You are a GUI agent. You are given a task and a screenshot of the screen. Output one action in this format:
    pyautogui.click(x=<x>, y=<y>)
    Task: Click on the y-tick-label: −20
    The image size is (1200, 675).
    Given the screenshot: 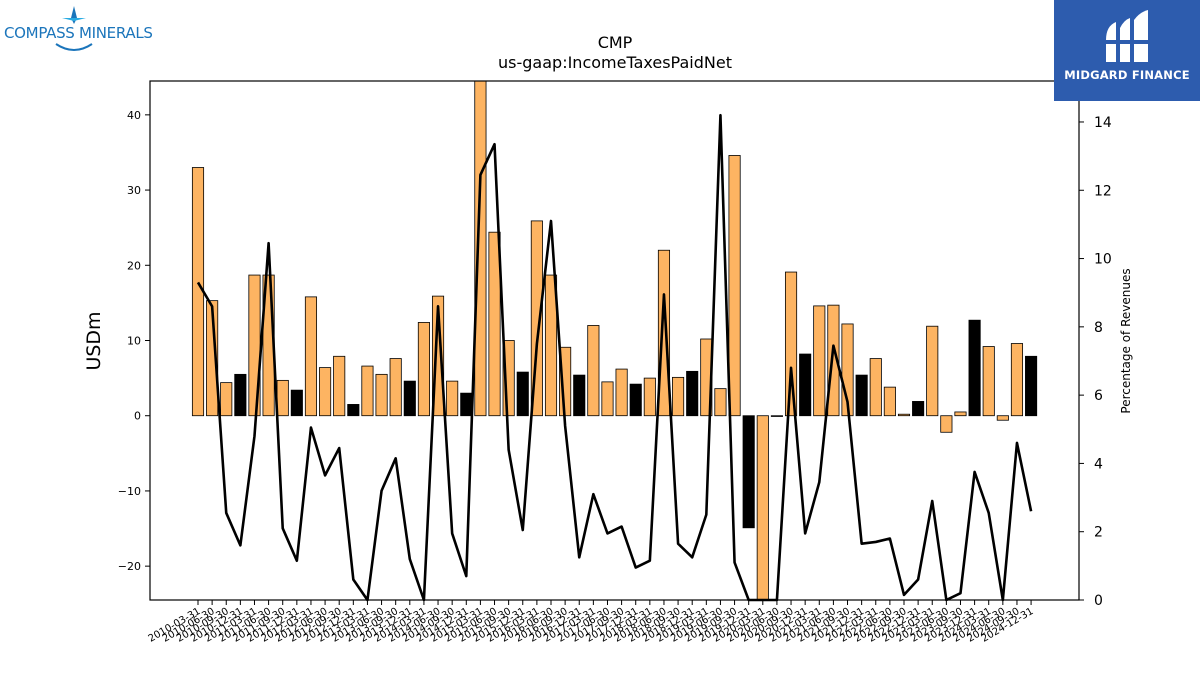 What is the action you would take?
    pyautogui.click(x=129, y=566)
    